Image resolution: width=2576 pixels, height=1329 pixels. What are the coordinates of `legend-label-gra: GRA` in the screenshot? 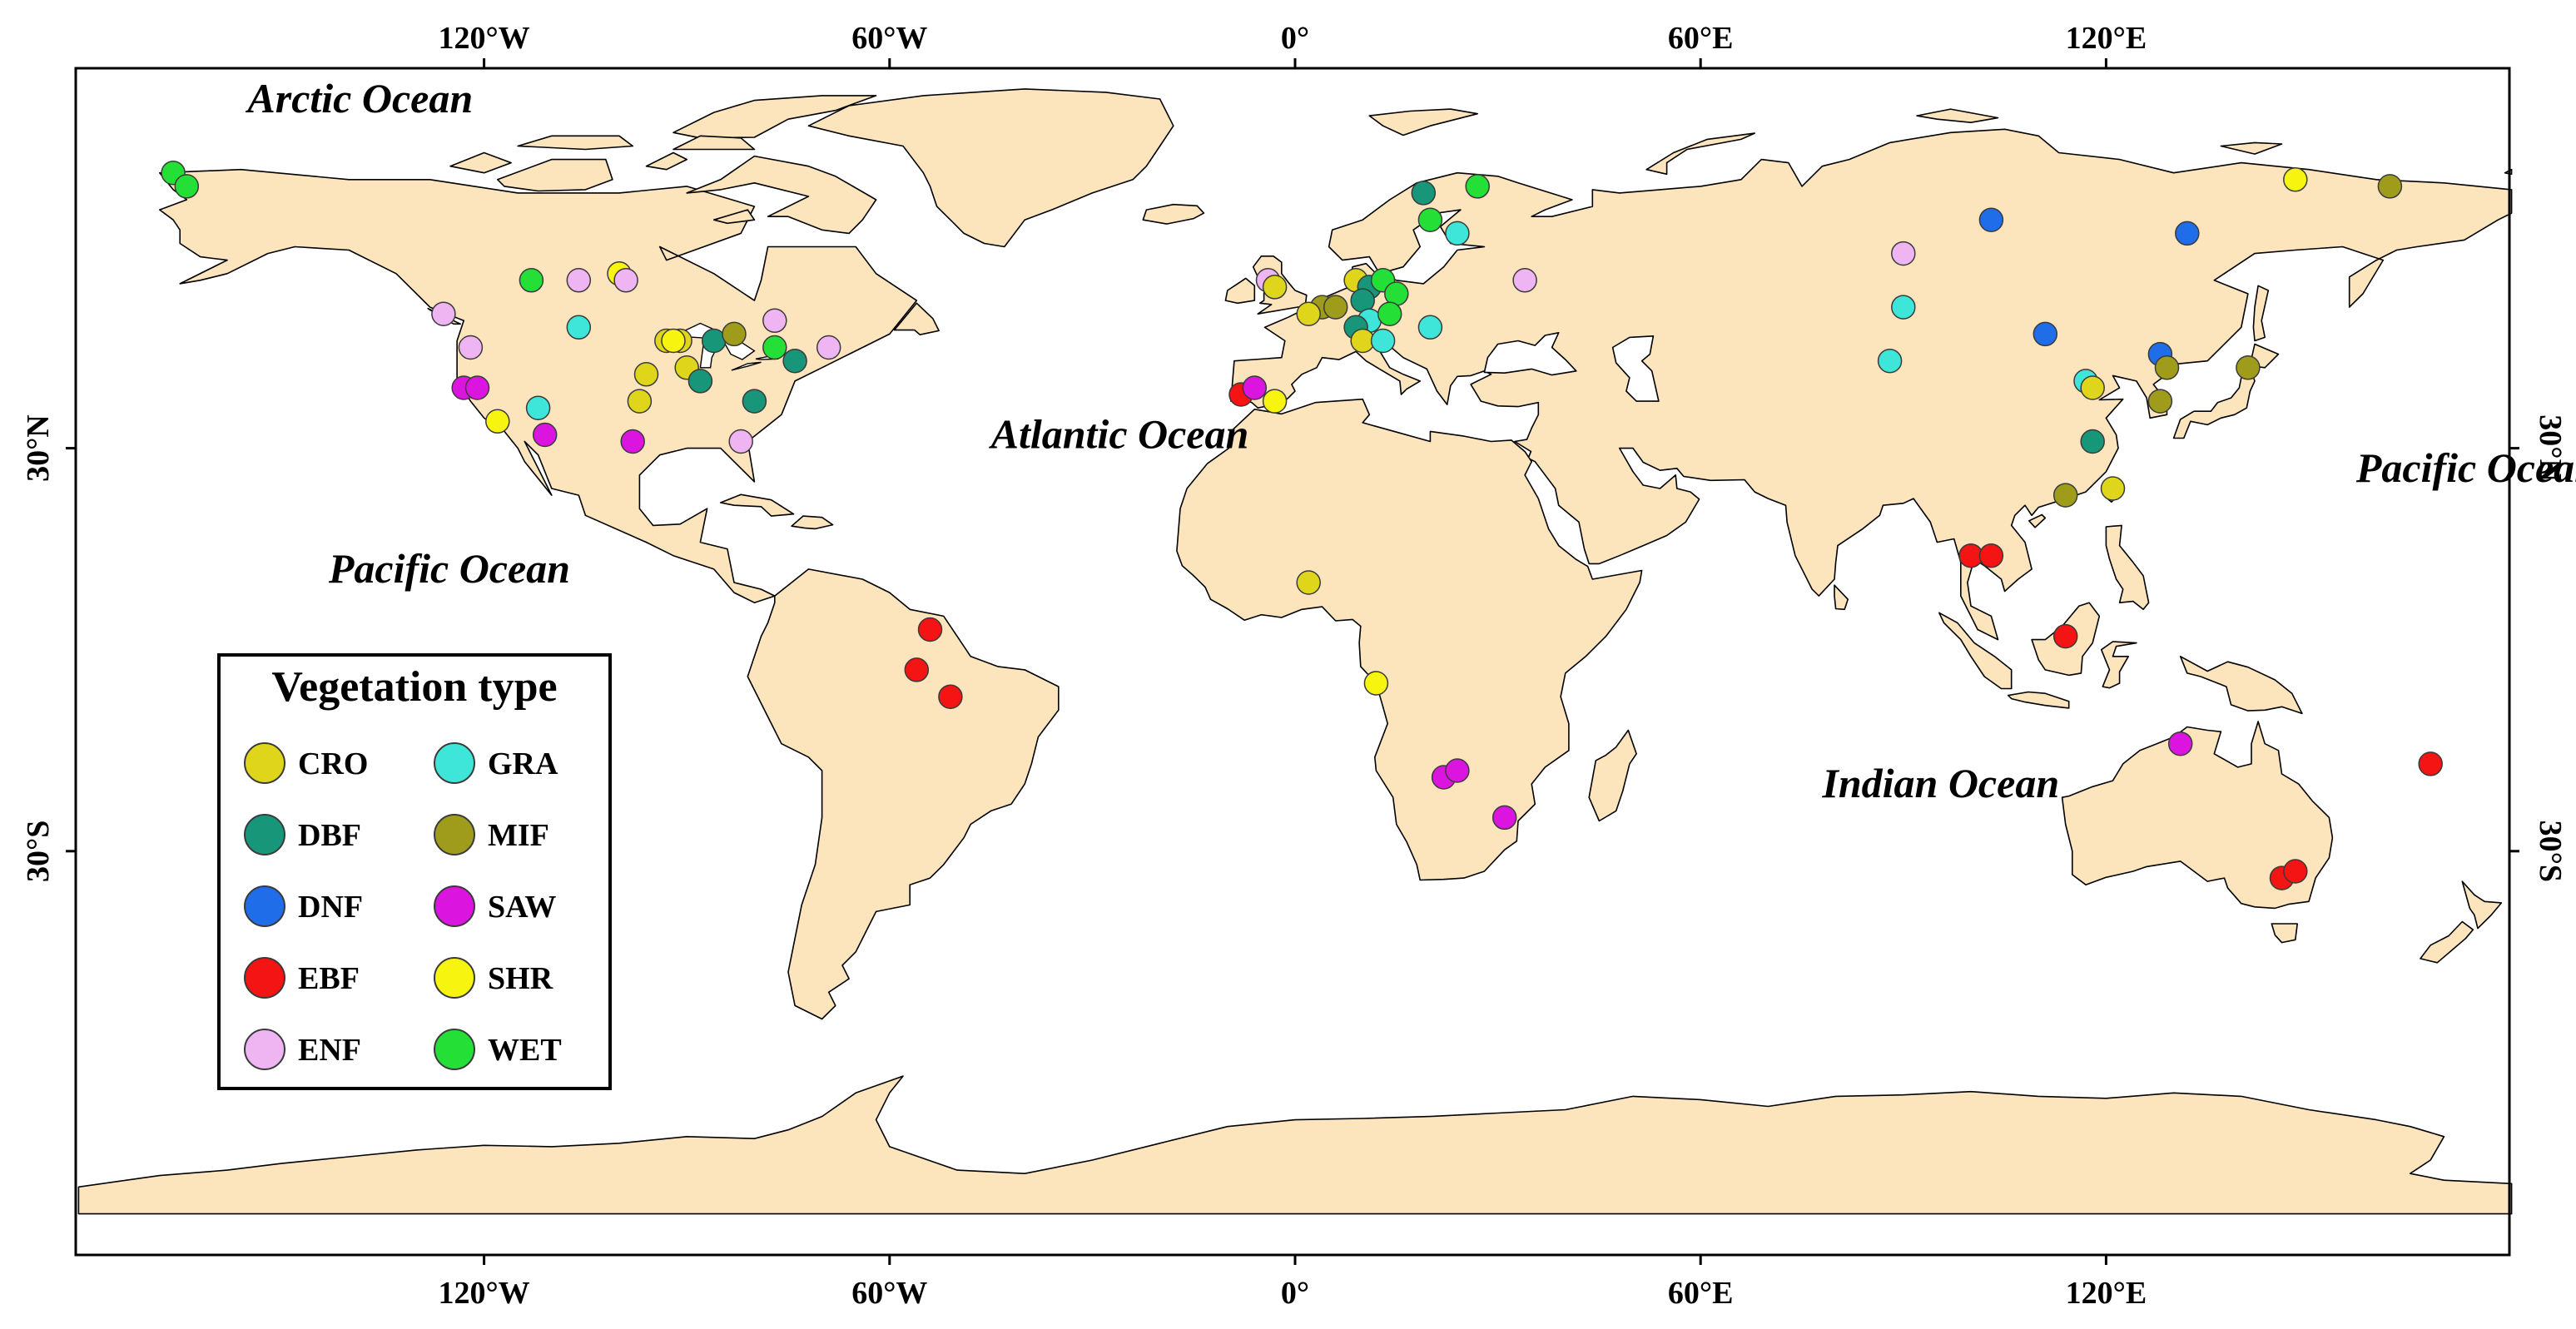 It's located at (523, 764).